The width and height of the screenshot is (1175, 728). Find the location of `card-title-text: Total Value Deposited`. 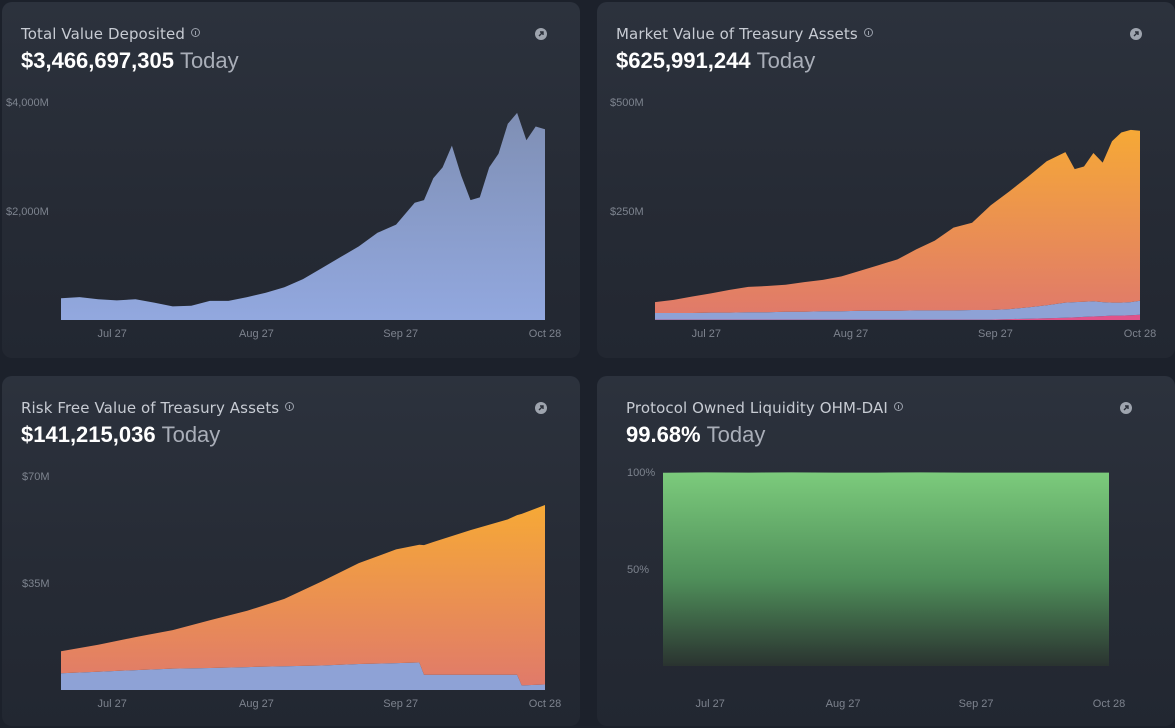

card-title-text: Total Value Deposited is located at coordinates (103, 34).